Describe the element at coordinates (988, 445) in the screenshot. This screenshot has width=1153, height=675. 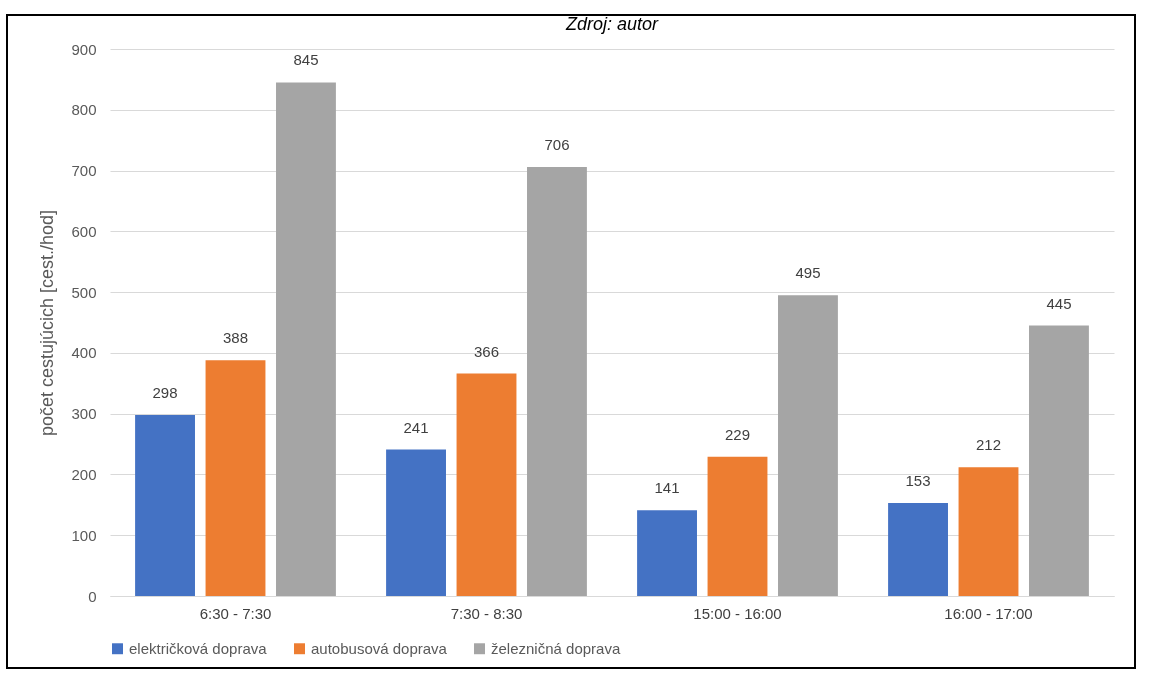
I see `data-label: 212` at that location.